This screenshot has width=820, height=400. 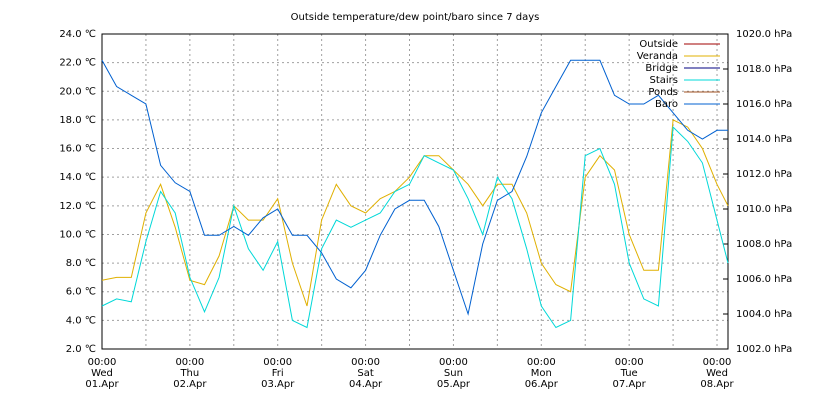 I want to click on y-tick-label: 18.0 ℃, so click(x=77, y=120).